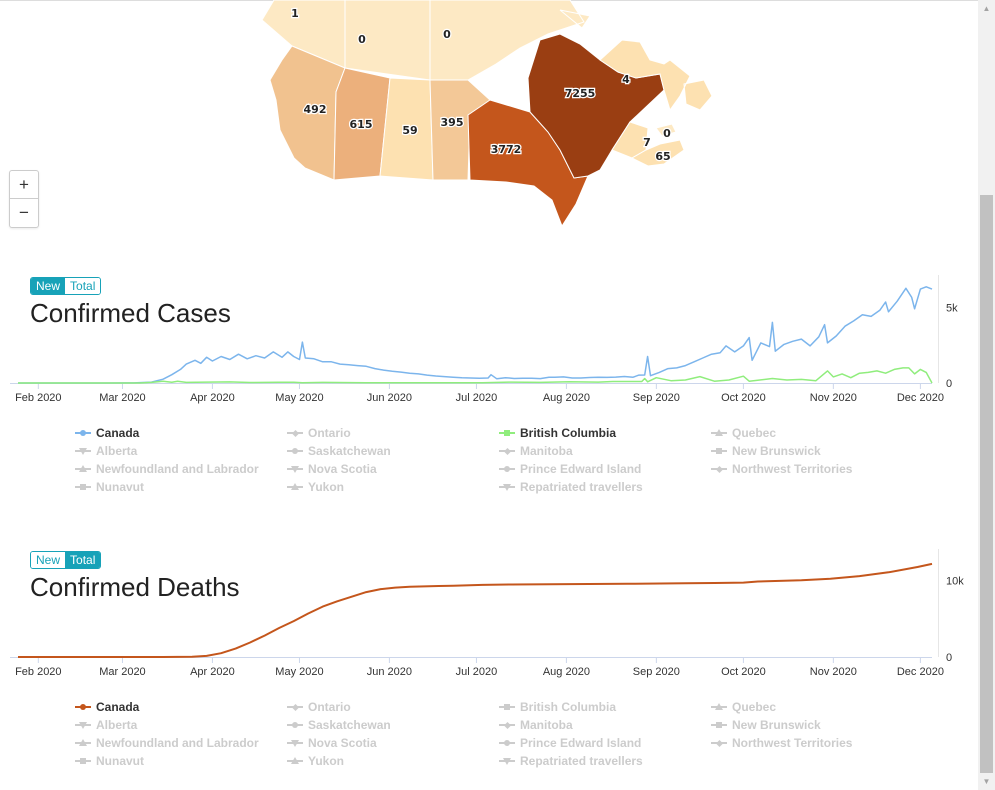  What do you see at coordinates (566, 672) in the screenshot?
I see `x-tick-label: Aug 2020` at bounding box center [566, 672].